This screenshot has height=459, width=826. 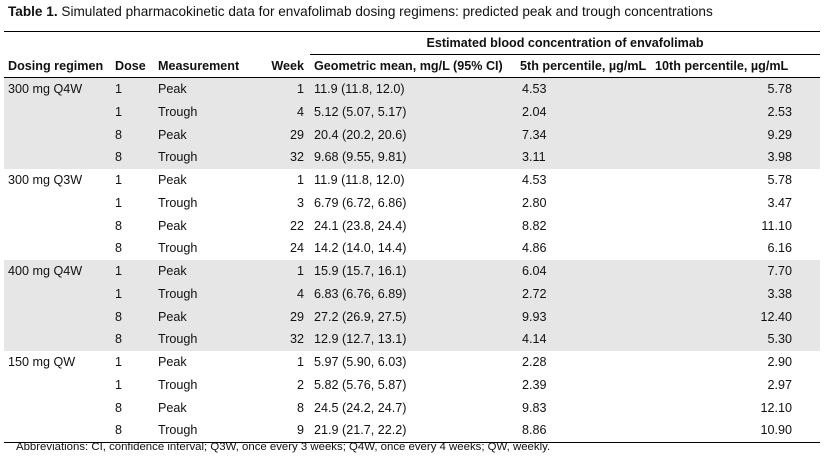 I want to click on cell-week: 22, so click(x=296, y=225).